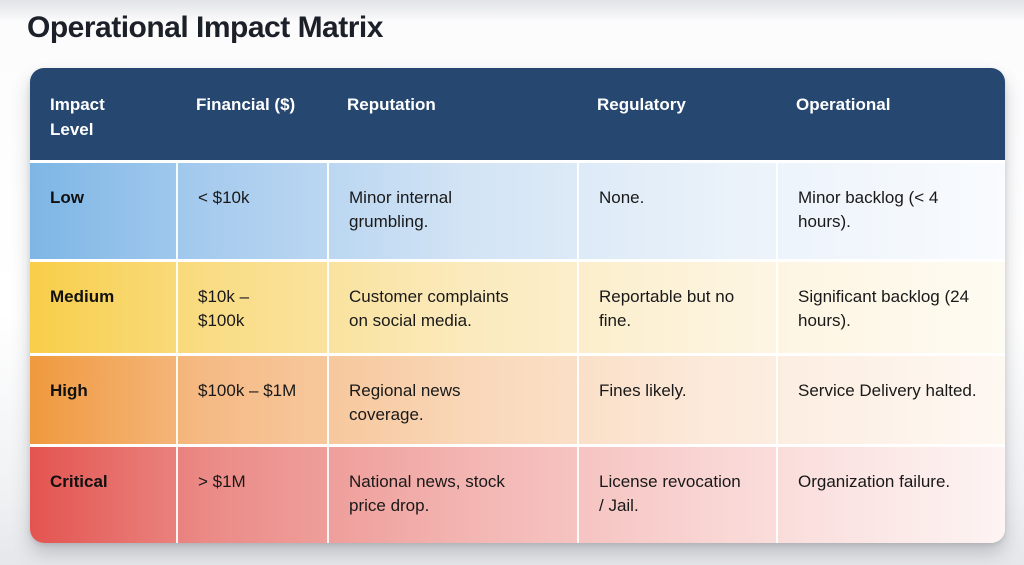 The image size is (1024, 565). What do you see at coordinates (890, 211) in the screenshot?
I see `cell-low-operational: Minor backlog (< 4 hours).` at bounding box center [890, 211].